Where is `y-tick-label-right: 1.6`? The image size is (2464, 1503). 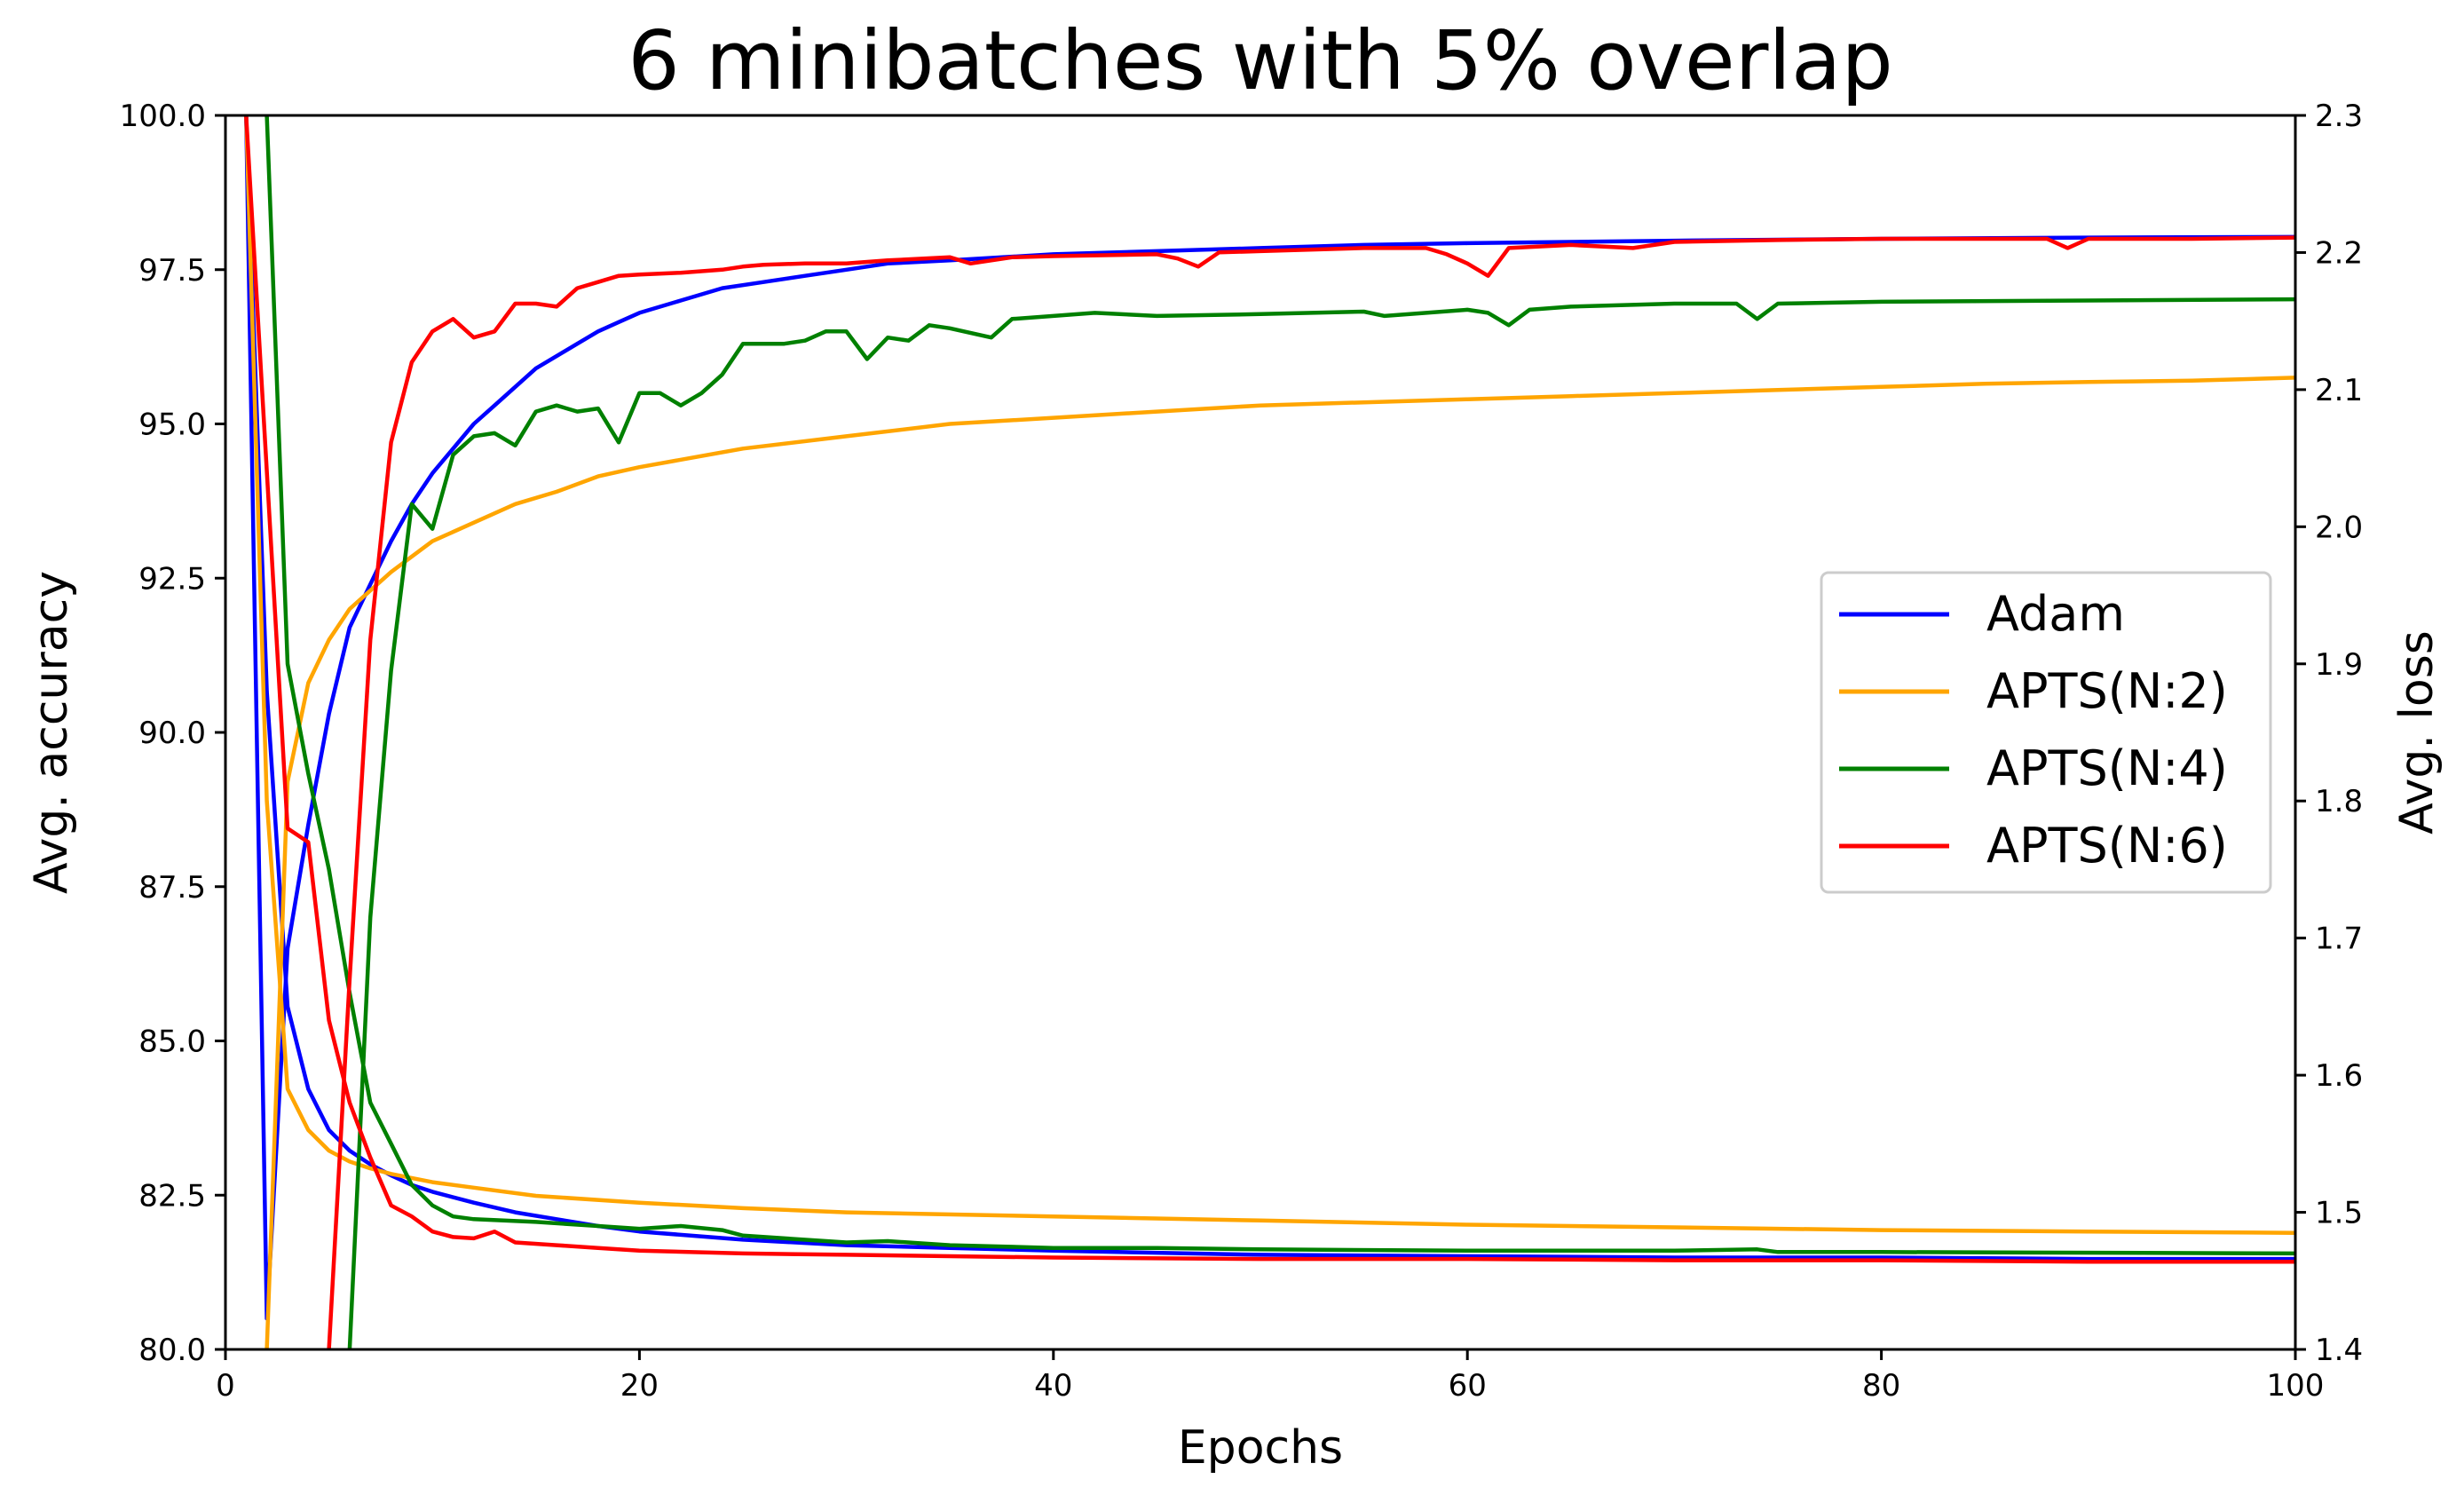 y-tick-label-right: 1.6 is located at coordinates (2339, 1076).